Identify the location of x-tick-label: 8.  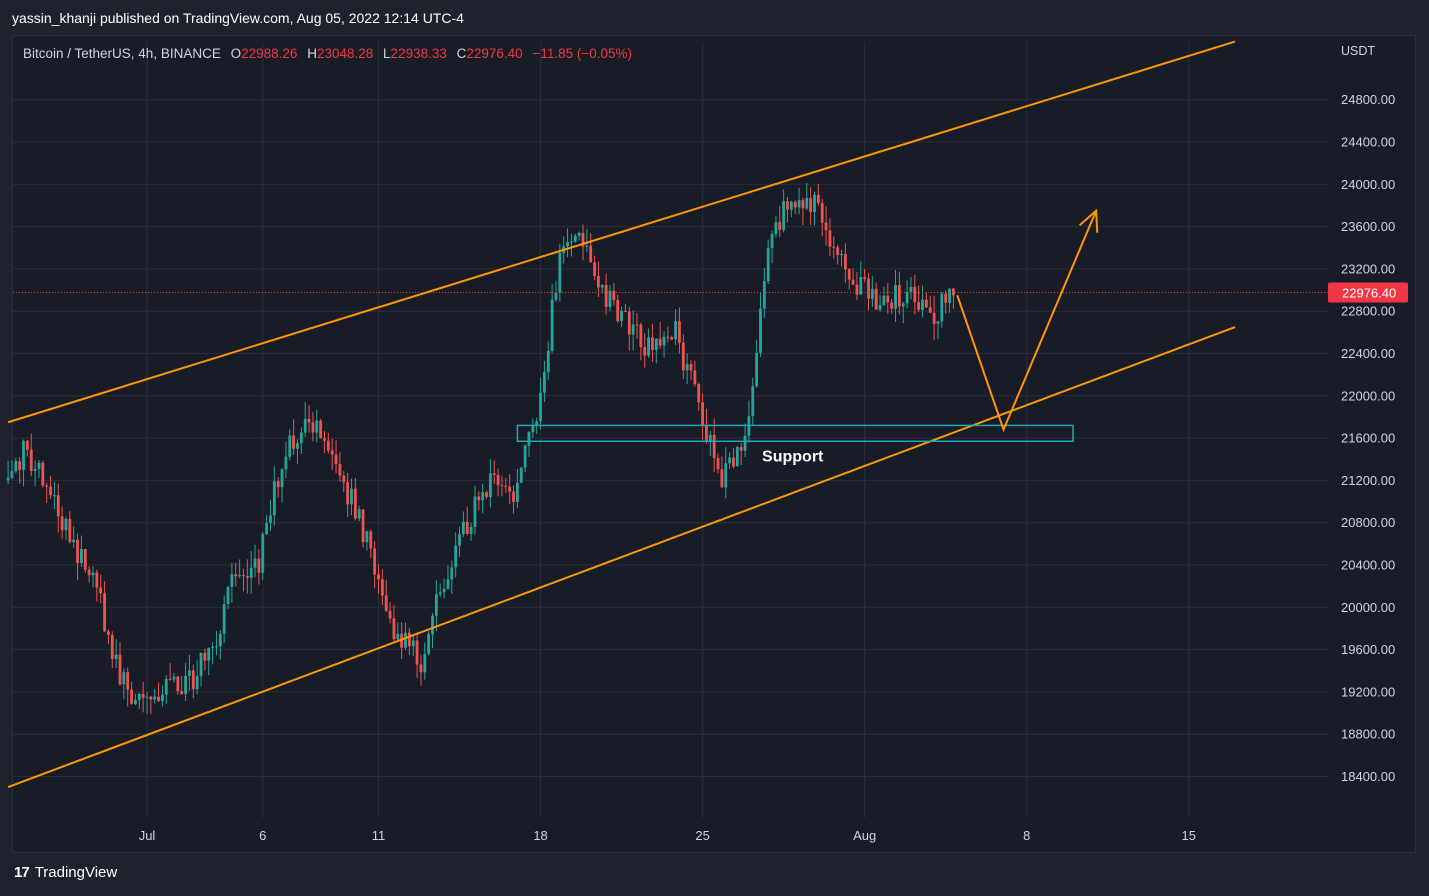
(1026, 835).